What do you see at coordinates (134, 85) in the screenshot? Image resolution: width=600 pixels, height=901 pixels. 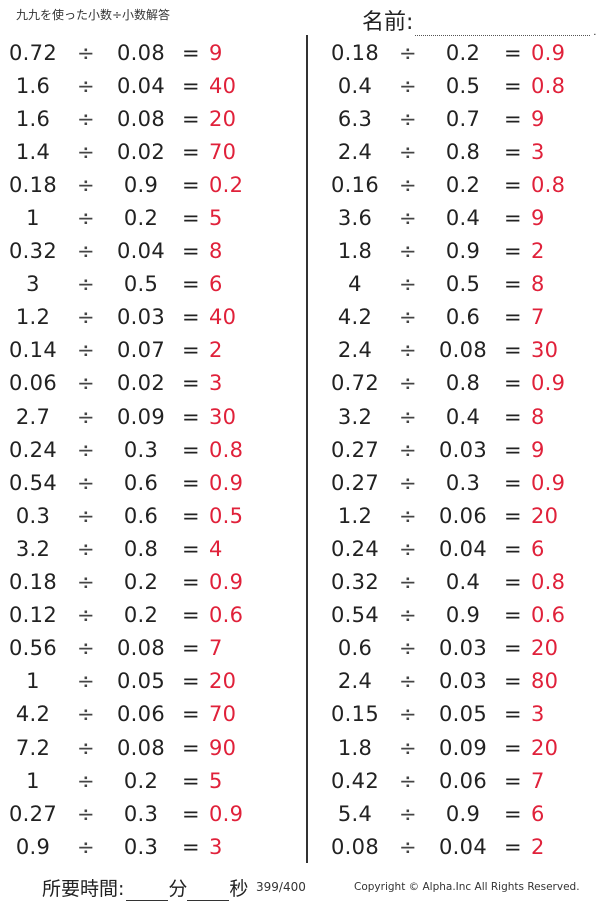 I see `problem-row: 1.6 ÷ 0.04 = 40` at bounding box center [134, 85].